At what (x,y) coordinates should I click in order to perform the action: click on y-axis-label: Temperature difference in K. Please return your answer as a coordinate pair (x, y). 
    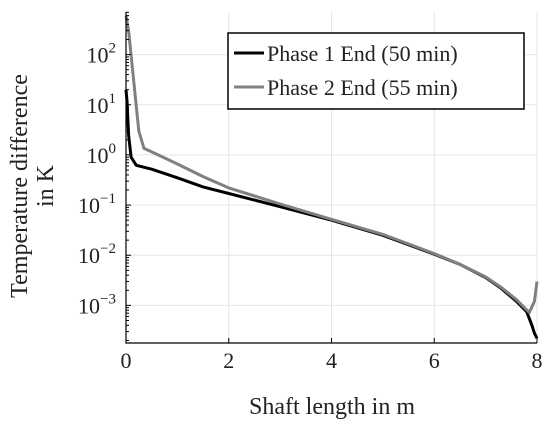
    Looking at the image, I should click on (33, 186).